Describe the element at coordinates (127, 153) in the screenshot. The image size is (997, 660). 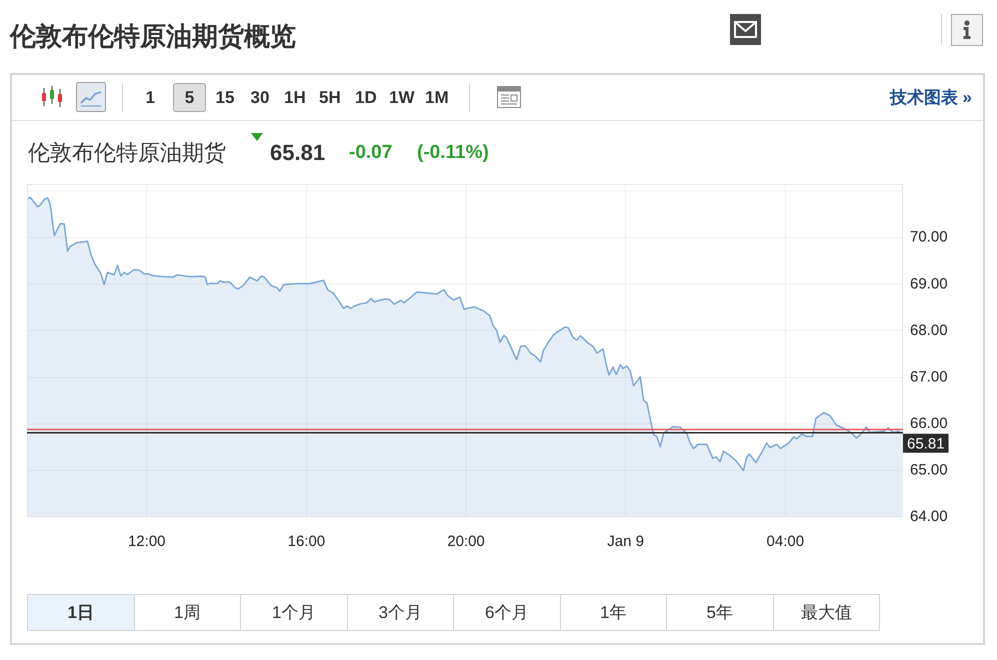
I see `chart-subtitle: 伦敦布伦特原油期货` at that location.